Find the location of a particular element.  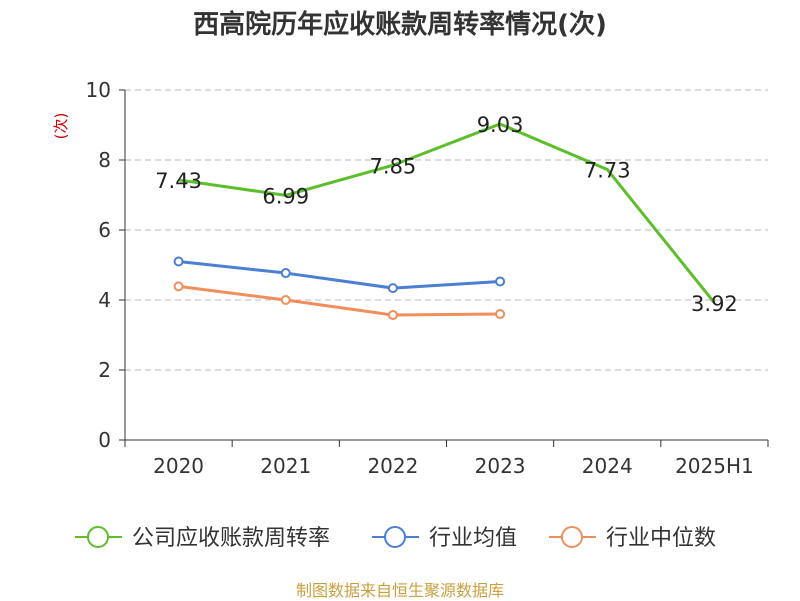

data-label: 3.92 is located at coordinates (714, 304).